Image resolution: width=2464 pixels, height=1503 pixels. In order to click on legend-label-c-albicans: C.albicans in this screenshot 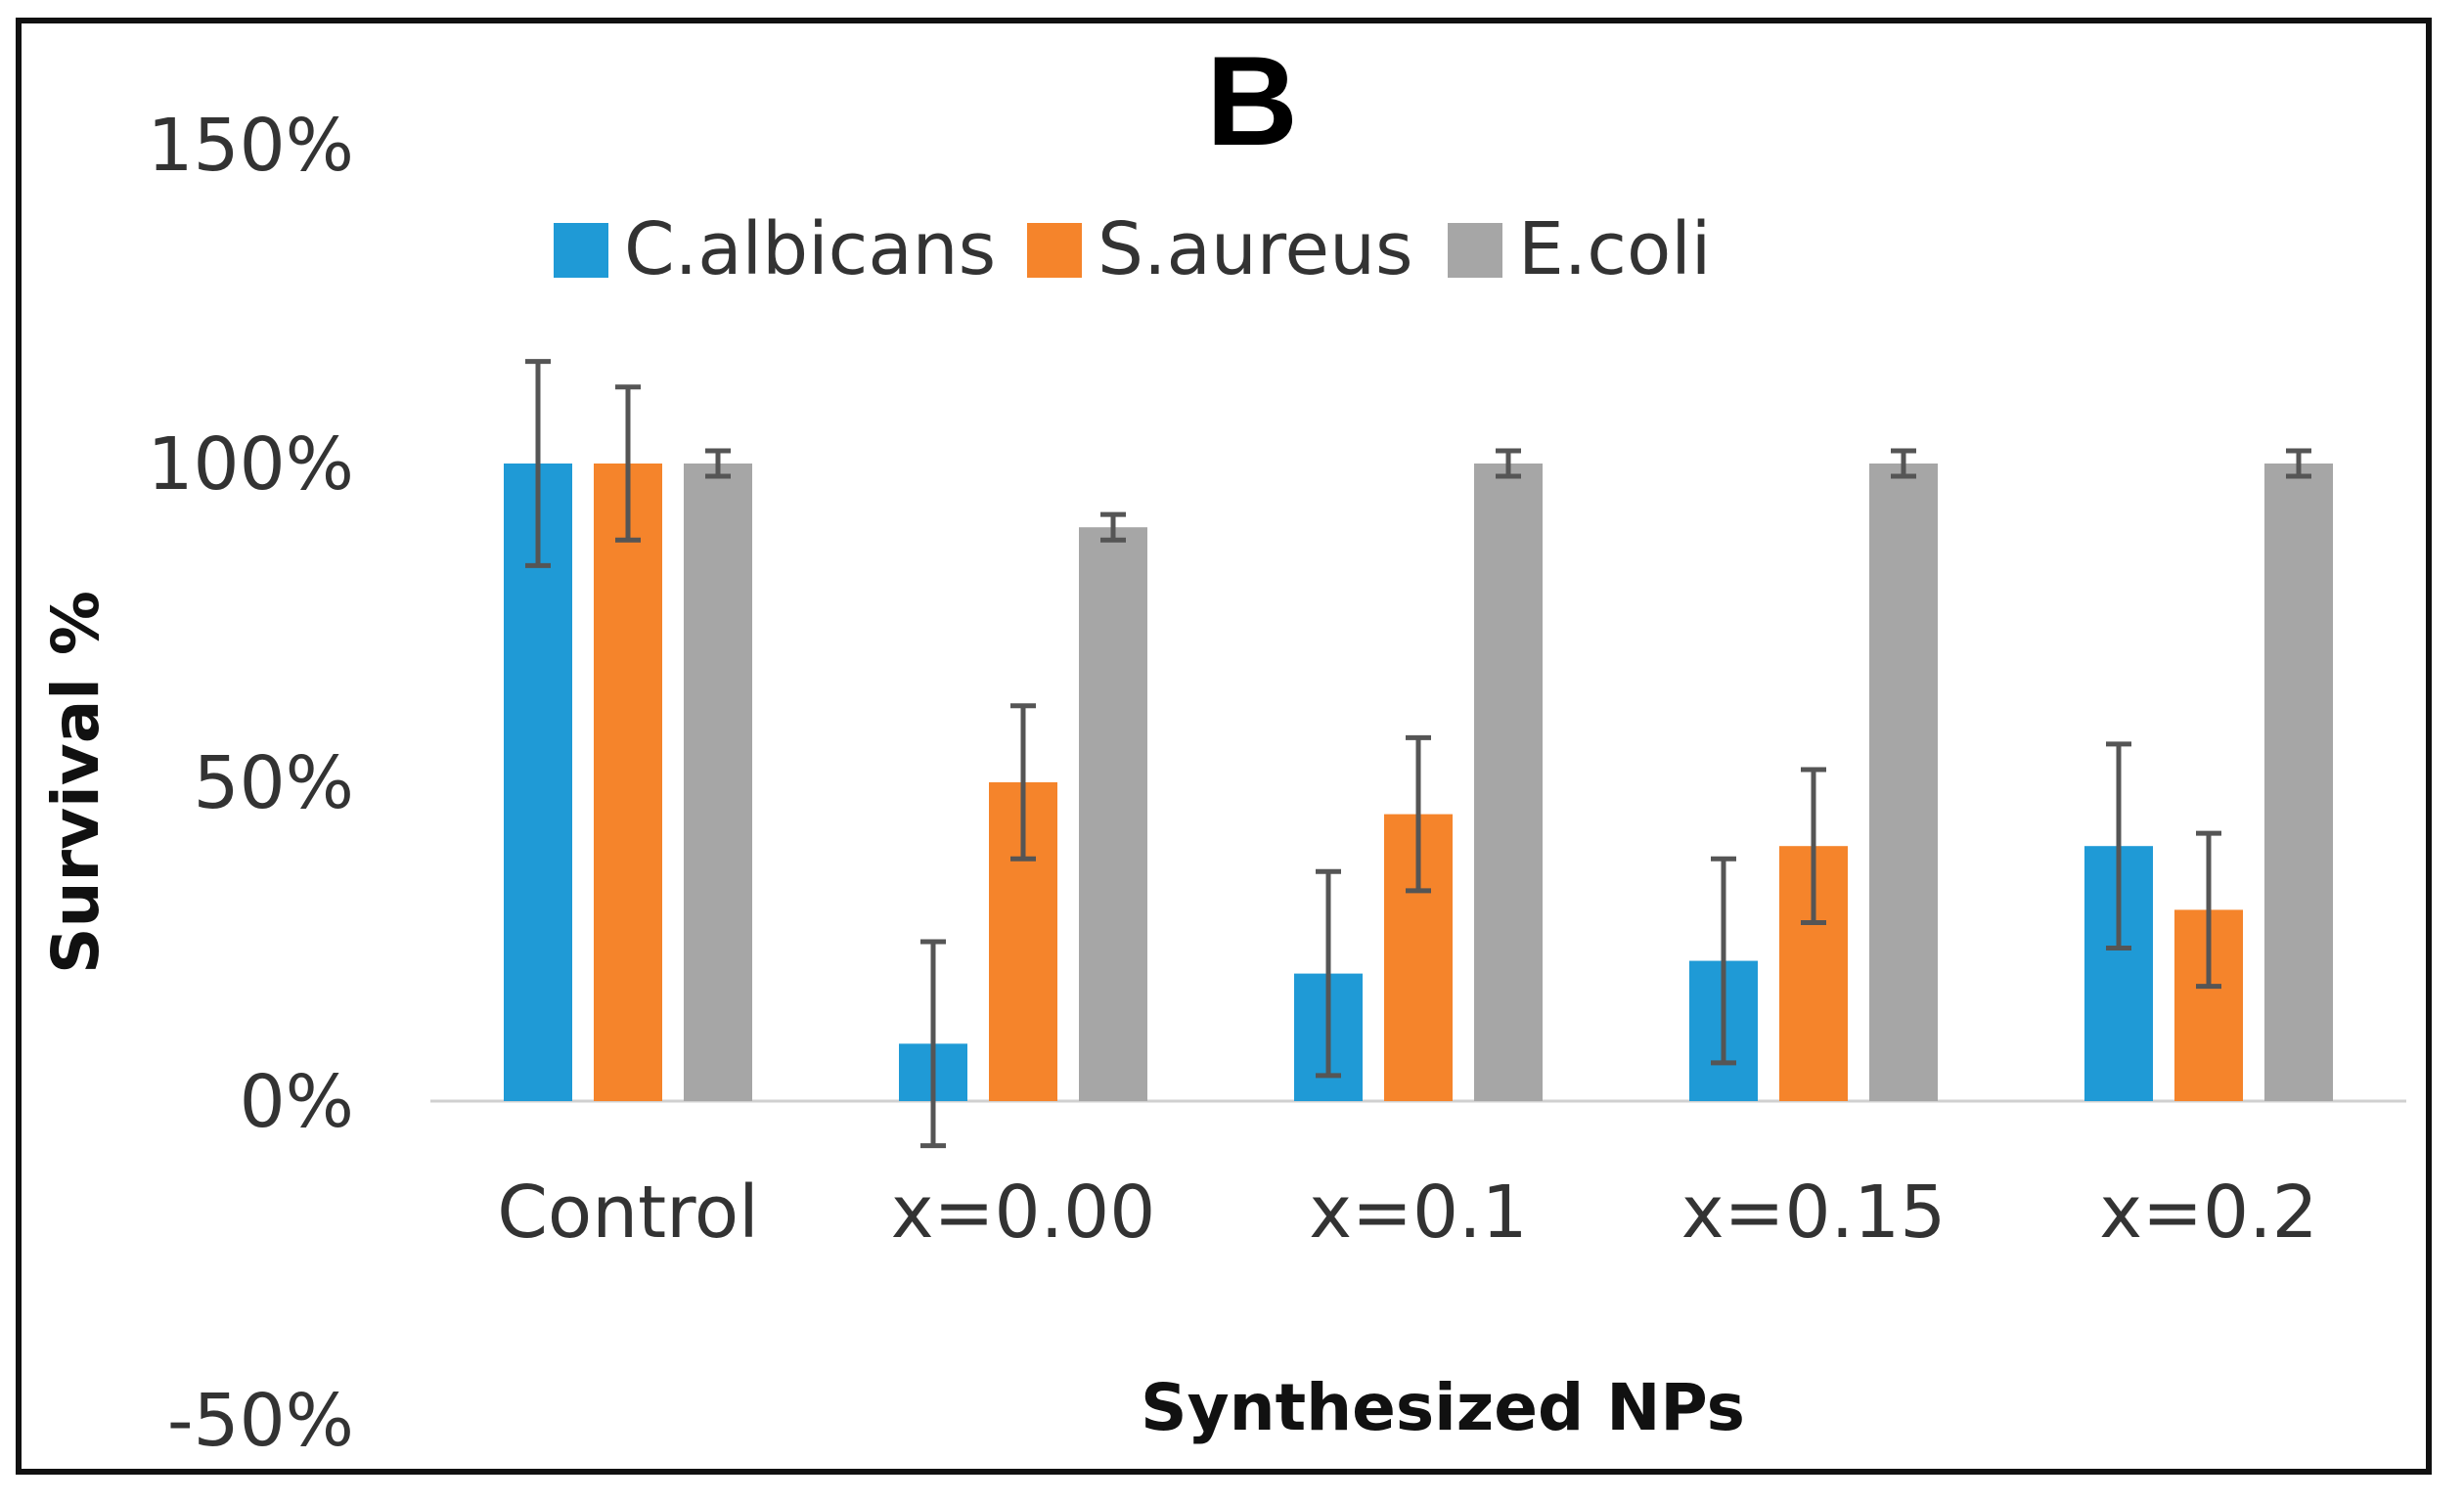, I will do `click(810, 249)`.